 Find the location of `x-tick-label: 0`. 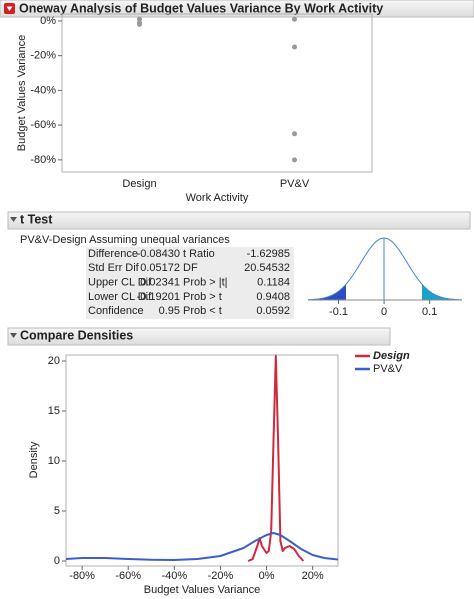

x-tick-label: 0 is located at coordinates (384, 312).